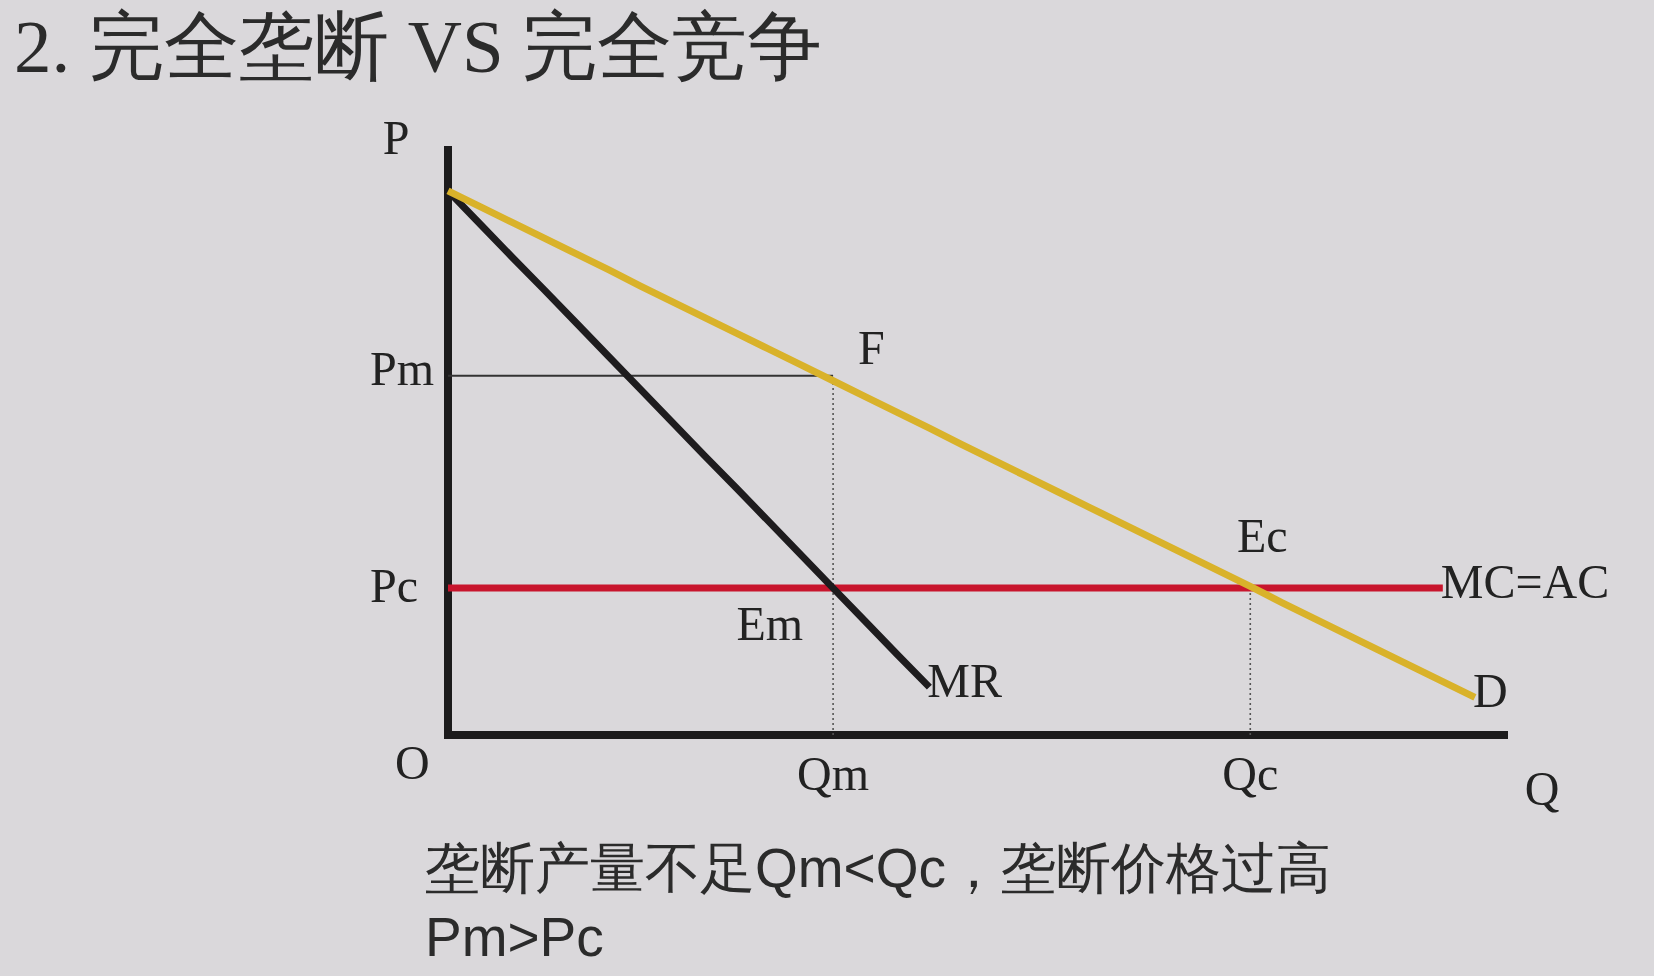 Image resolution: width=1654 pixels, height=976 pixels. I want to click on x-tick-label: Qc, so click(1250, 774).